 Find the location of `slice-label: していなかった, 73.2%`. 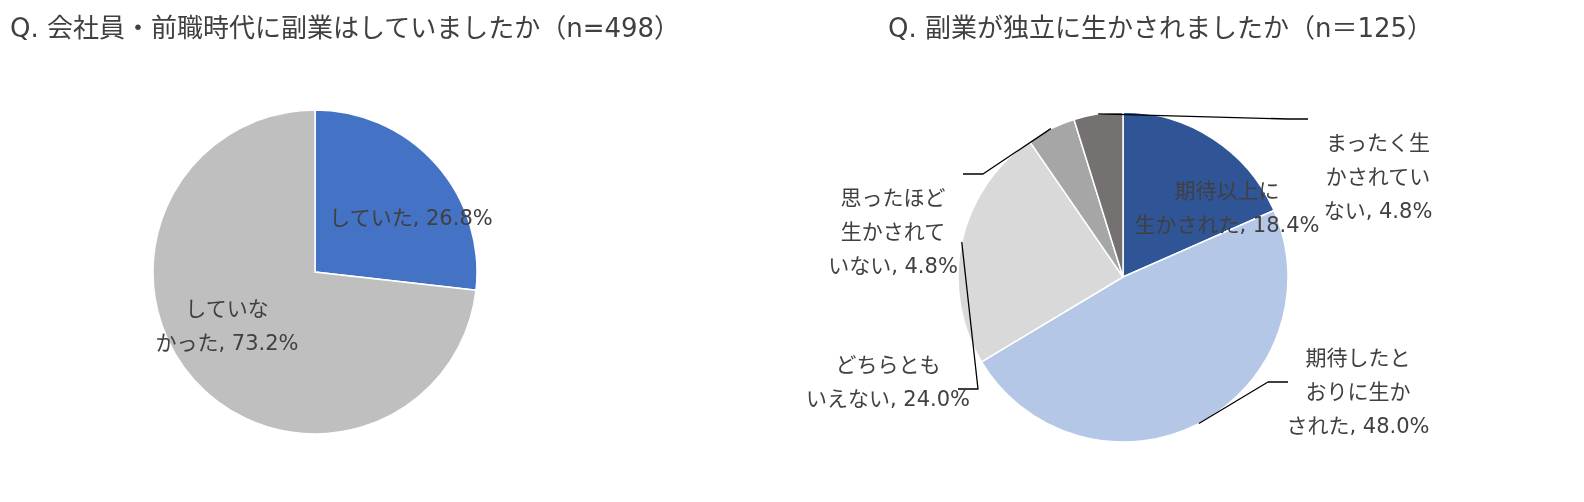

slice-label: していなかった, 73.2% is located at coordinates (227, 325).